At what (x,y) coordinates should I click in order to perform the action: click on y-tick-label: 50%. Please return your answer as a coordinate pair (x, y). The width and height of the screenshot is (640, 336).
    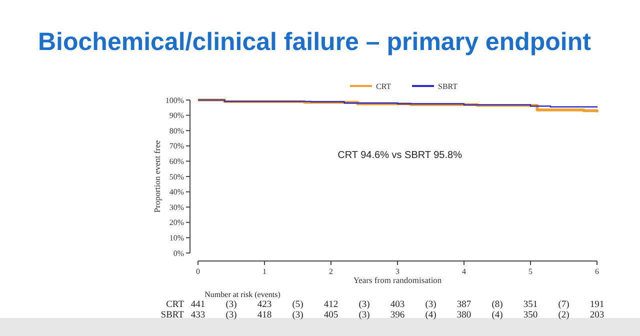
    Looking at the image, I should click on (176, 177).